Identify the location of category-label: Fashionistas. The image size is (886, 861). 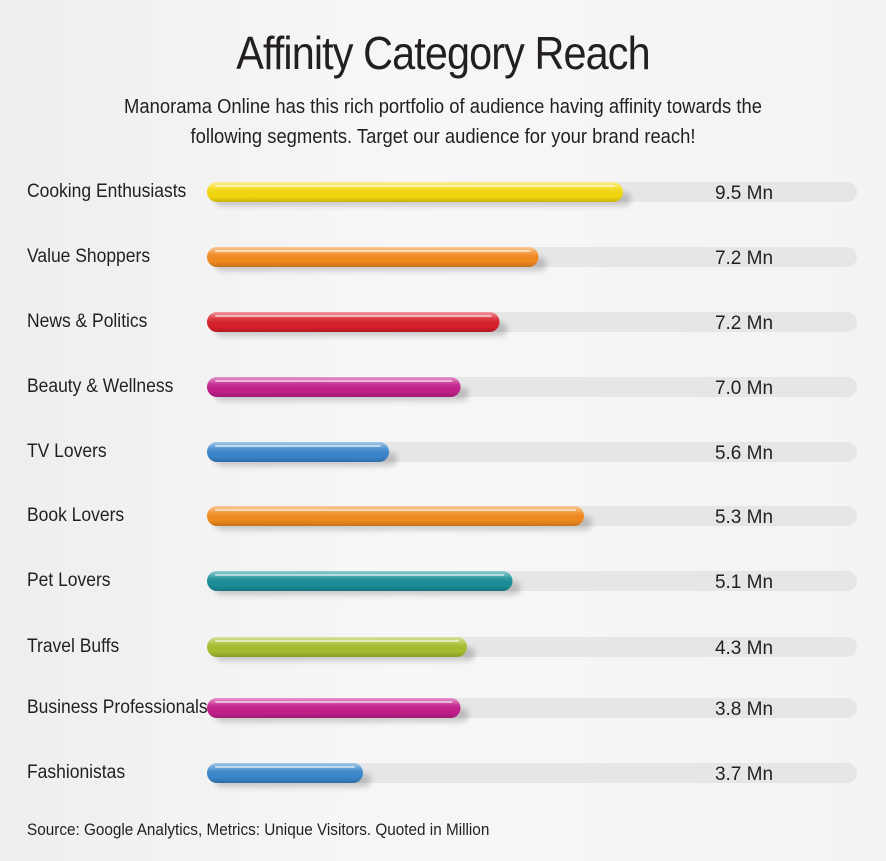
(76, 771).